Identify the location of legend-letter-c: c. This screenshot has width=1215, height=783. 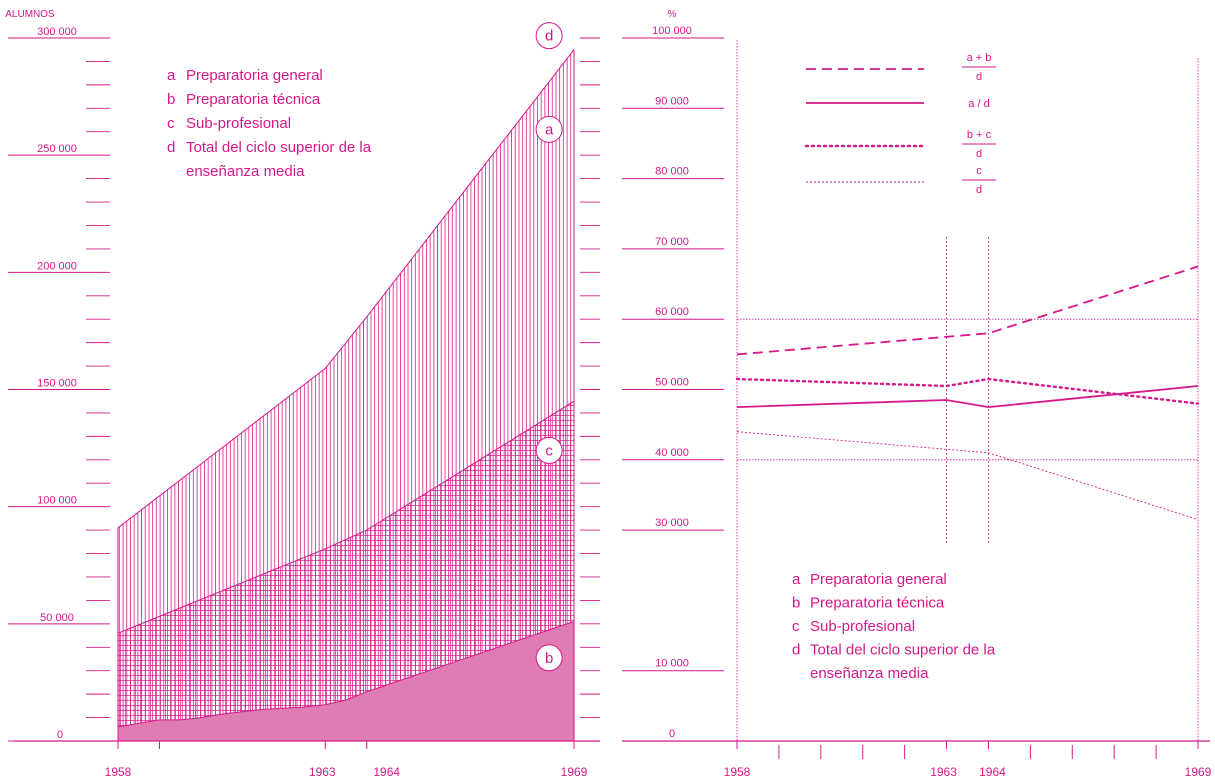
(171, 123).